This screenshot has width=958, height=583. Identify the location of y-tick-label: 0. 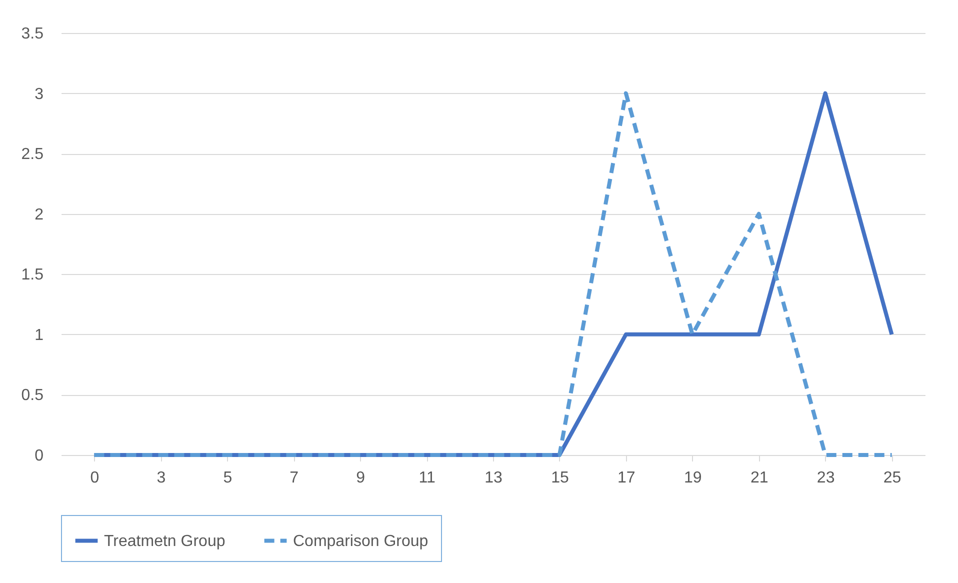
(39, 456).